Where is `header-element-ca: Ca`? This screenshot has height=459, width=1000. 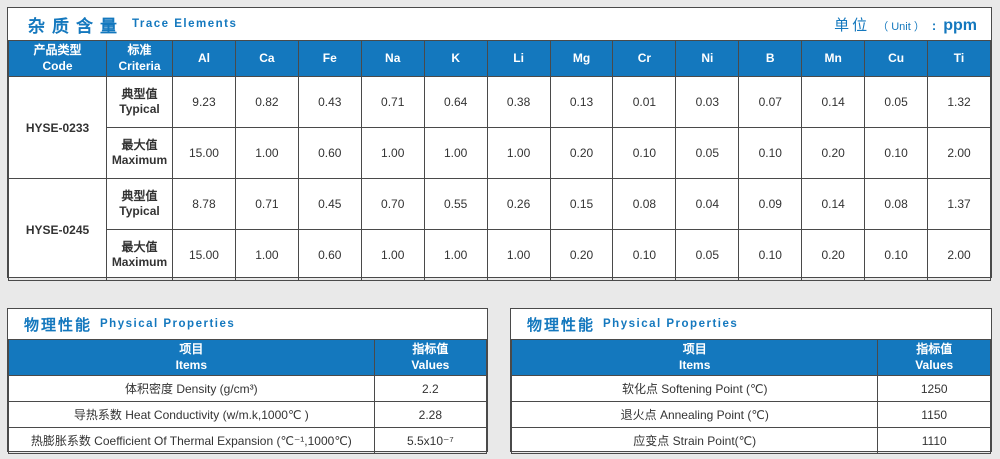 header-element-ca: Ca is located at coordinates (266, 58).